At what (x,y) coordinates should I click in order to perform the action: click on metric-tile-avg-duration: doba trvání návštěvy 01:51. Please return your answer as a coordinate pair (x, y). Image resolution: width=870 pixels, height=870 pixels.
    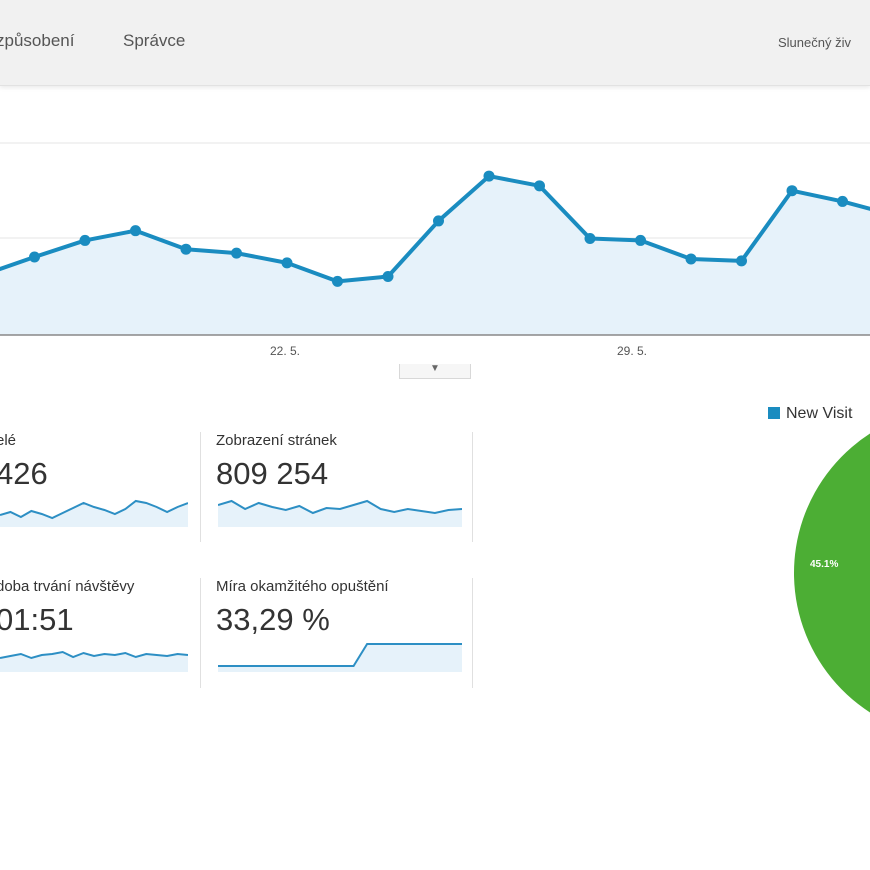
    Looking at the image, I should click on (67, 608).